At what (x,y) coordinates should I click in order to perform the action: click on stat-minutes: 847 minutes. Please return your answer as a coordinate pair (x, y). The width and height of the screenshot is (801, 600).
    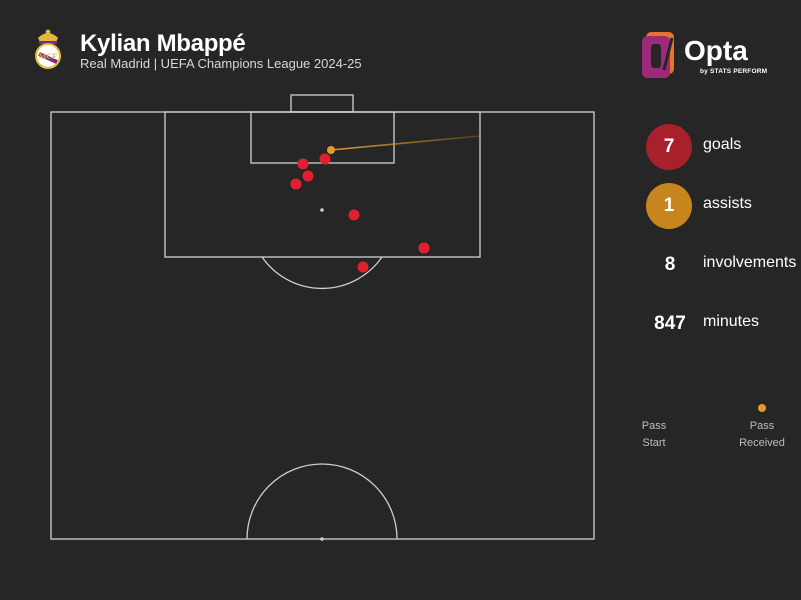
    Looking at the image, I should click on (723, 324).